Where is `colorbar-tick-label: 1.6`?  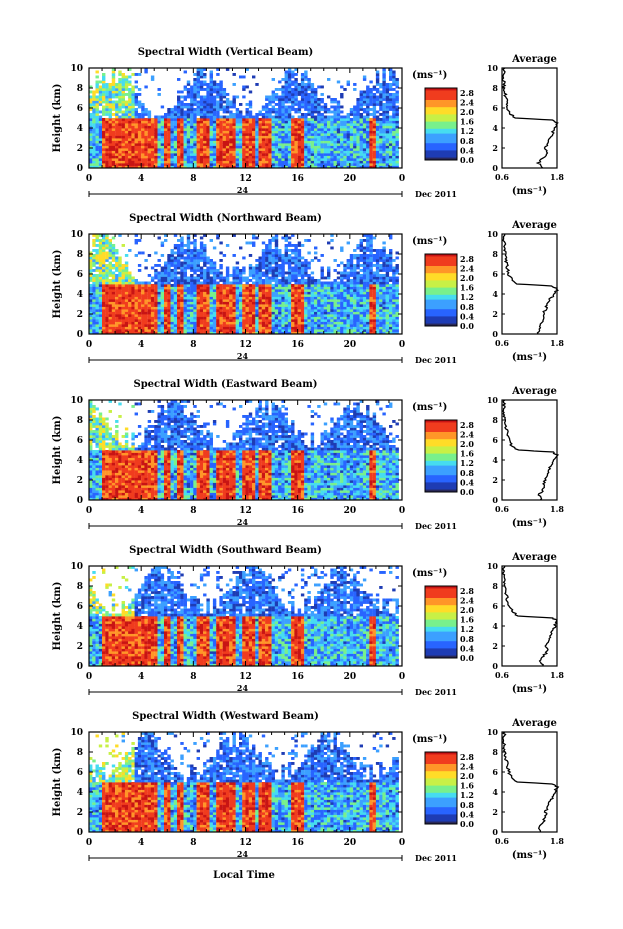 colorbar-tick-label: 1.6 is located at coordinates (467, 122).